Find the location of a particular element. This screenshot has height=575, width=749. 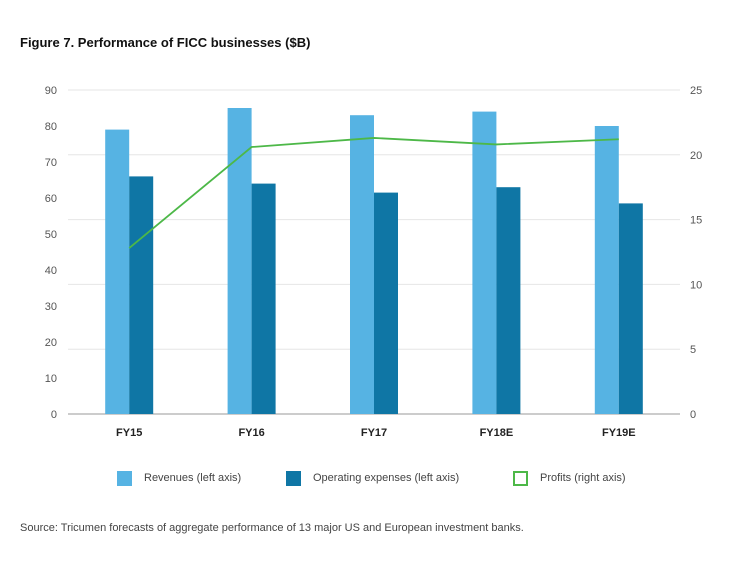

legend-swatch-revenues is located at coordinates (124, 478).